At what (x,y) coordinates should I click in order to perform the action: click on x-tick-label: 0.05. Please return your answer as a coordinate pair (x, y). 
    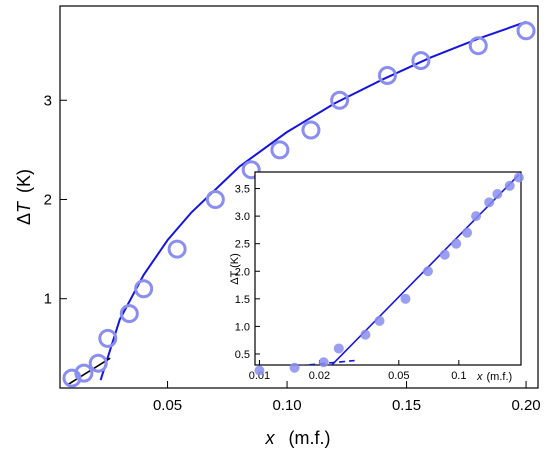
    Looking at the image, I should click on (167, 405).